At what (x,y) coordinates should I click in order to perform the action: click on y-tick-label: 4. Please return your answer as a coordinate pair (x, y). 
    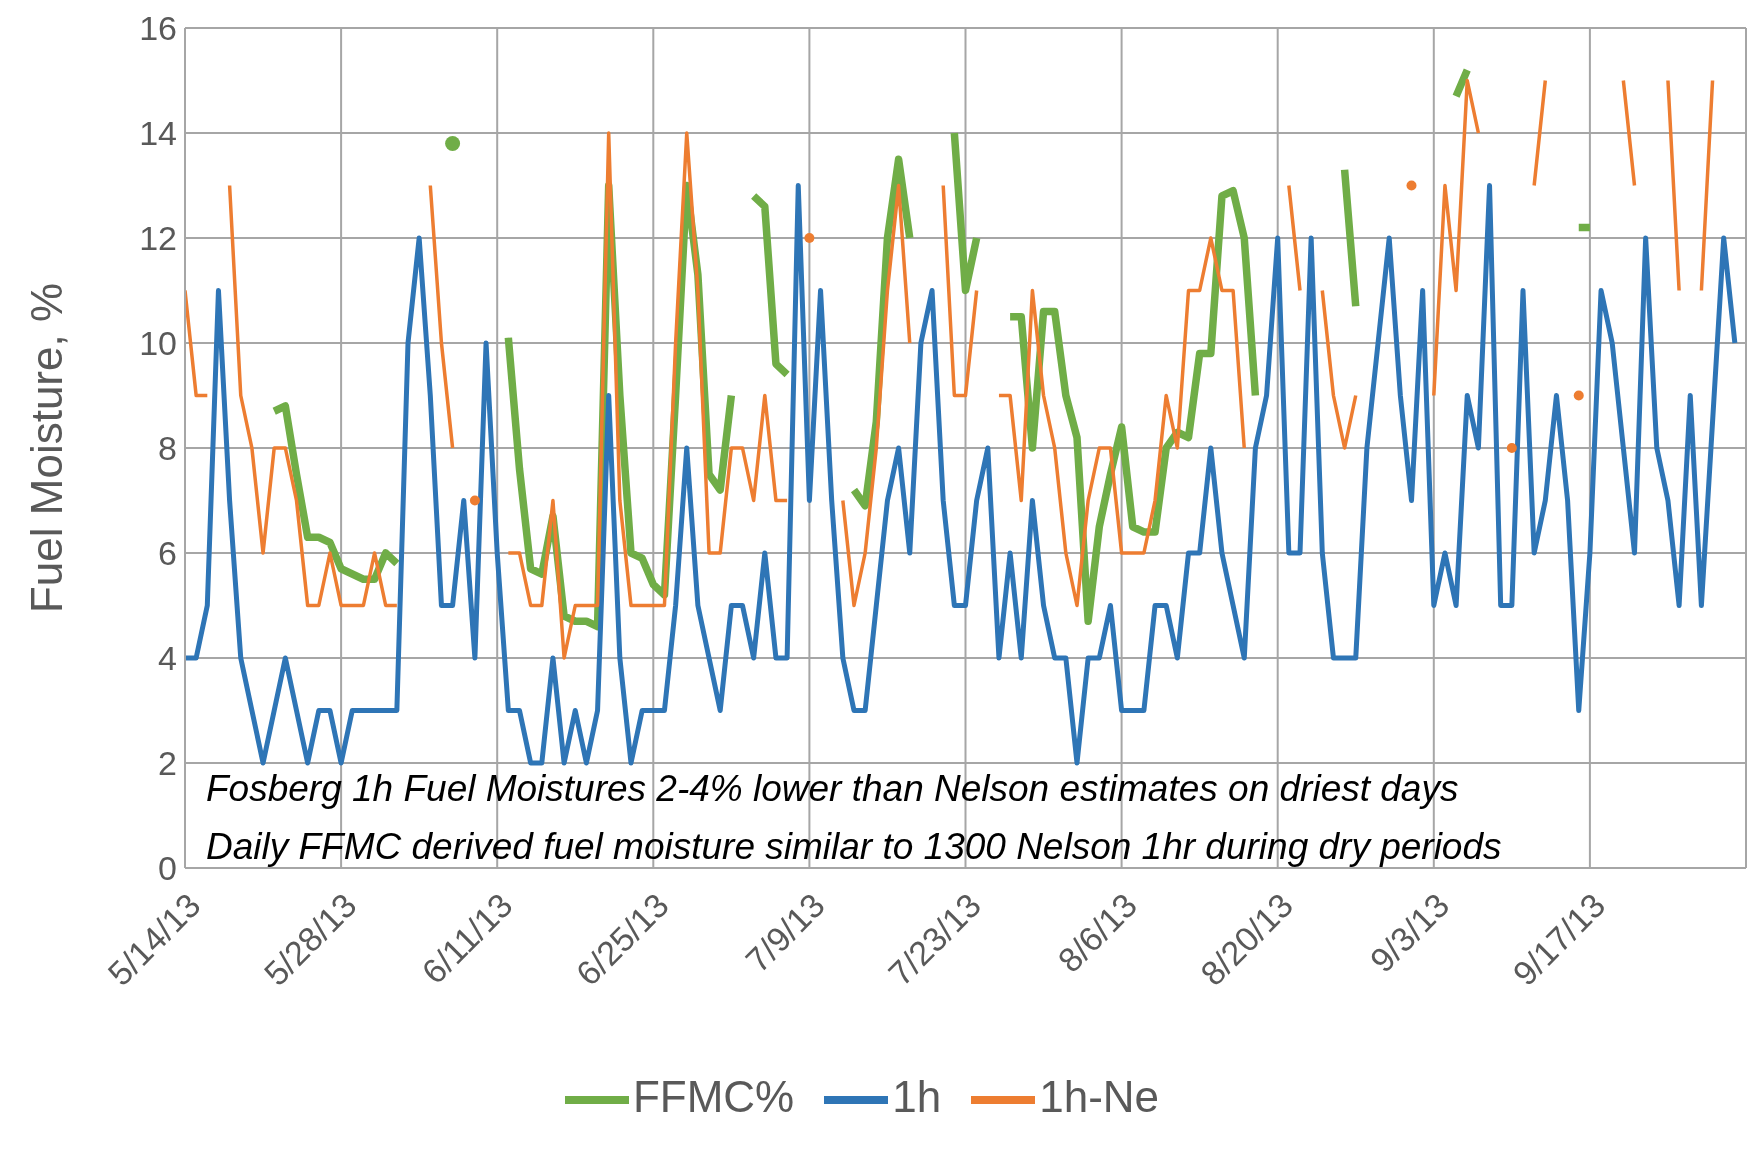
    Looking at the image, I should click on (167, 658).